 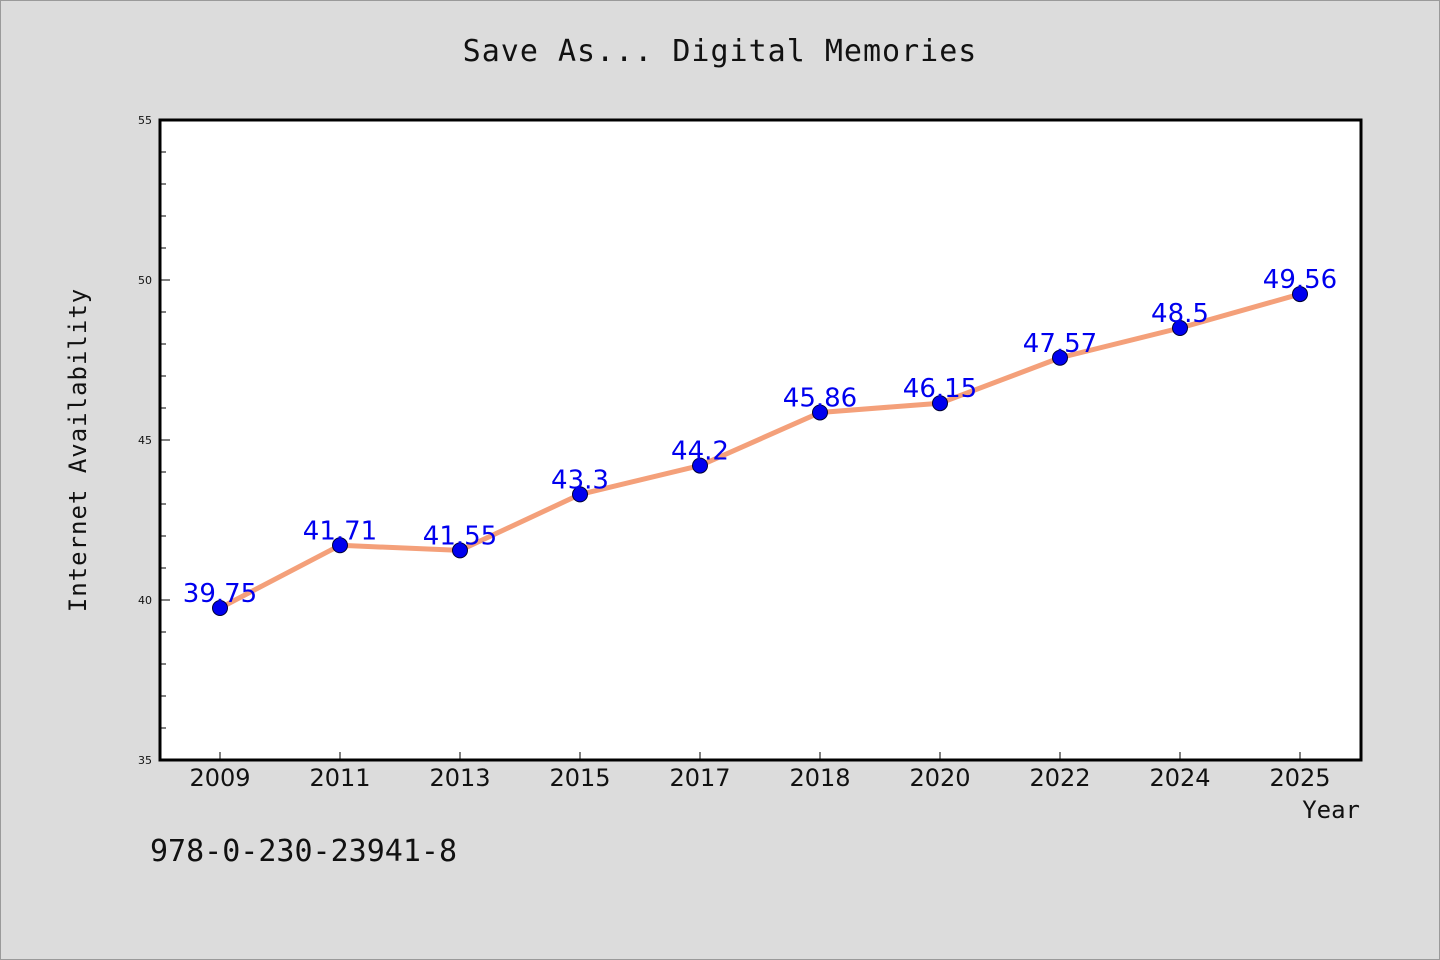 I want to click on data-label: 41.55, so click(x=460, y=536).